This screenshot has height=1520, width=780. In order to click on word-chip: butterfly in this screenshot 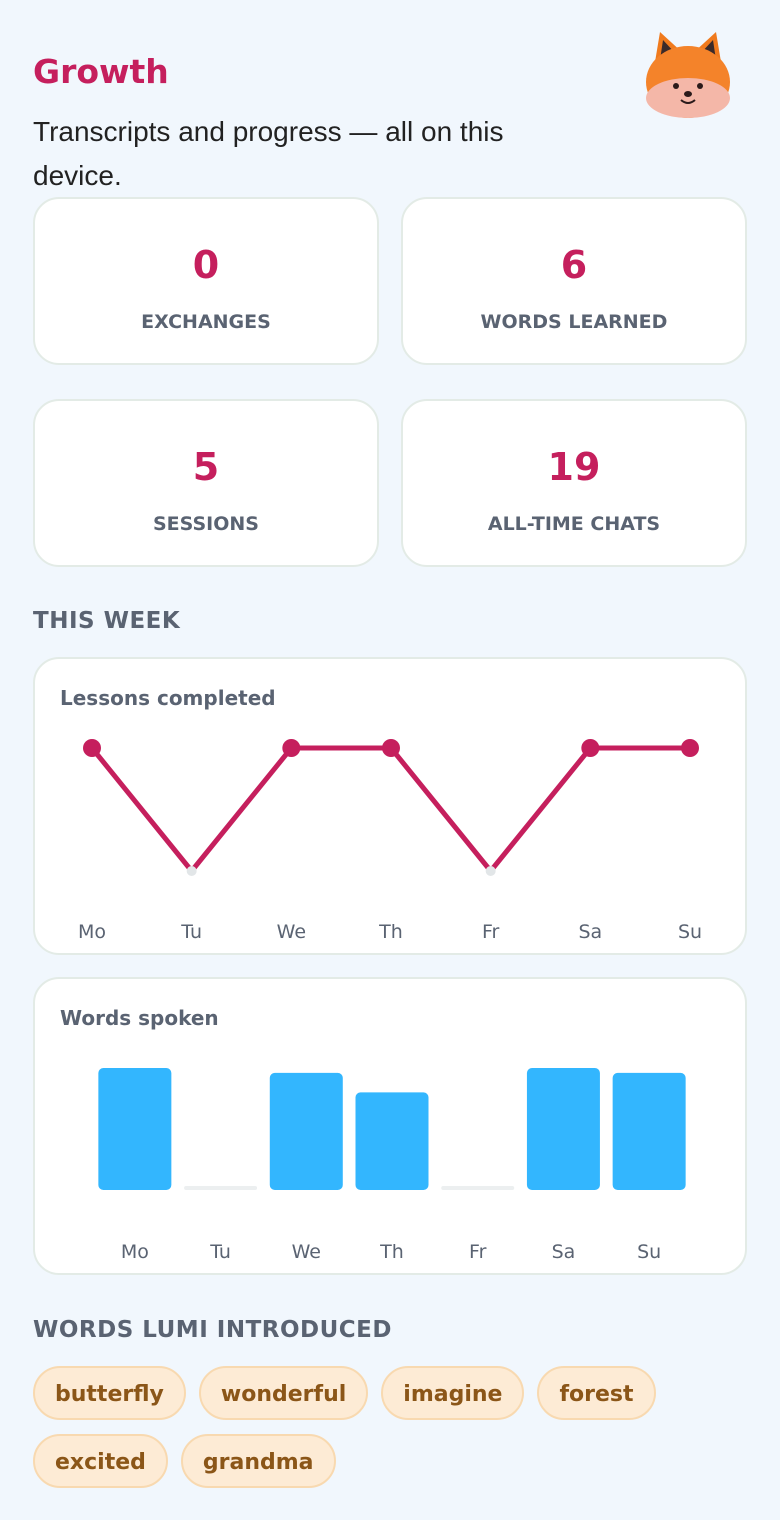, I will do `click(109, 1393)`.